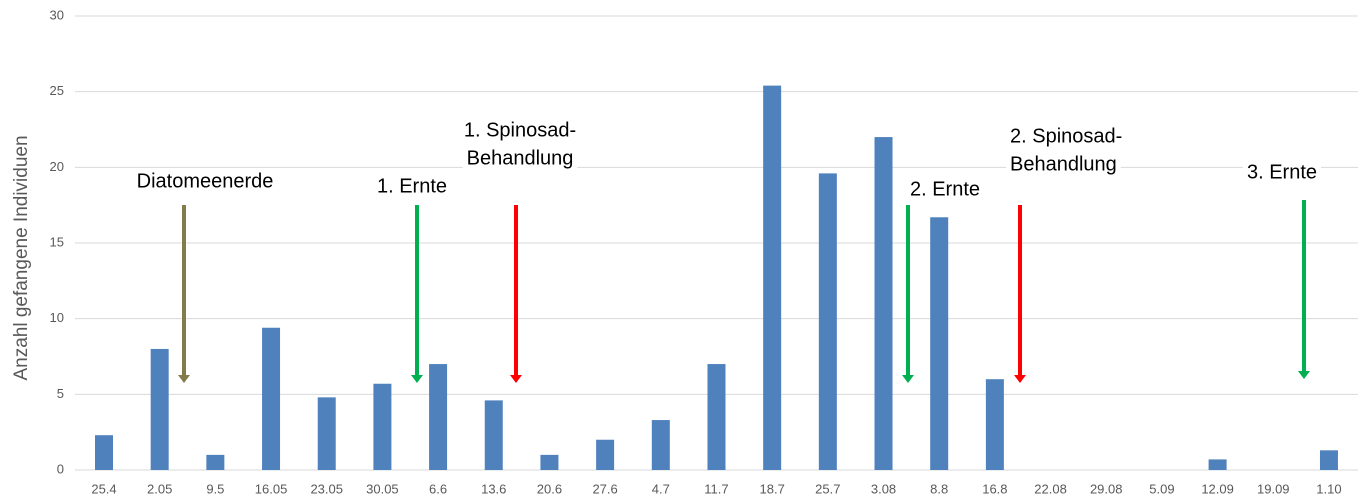 Image resolution: width=1364 pixels, height=499 pixels. What do you see at coordinates (661, 488) in the screenshot?
I see `x-tick-label: 4.7` at bounding box center [661, 488].